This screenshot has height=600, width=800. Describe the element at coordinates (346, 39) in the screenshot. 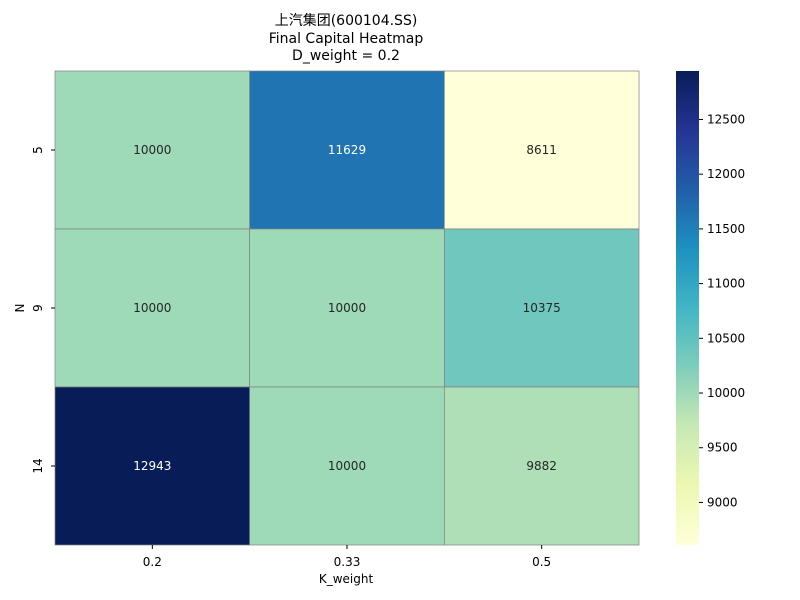

I see `chart-title-line-2: Final Capital Heatmap` at that location.